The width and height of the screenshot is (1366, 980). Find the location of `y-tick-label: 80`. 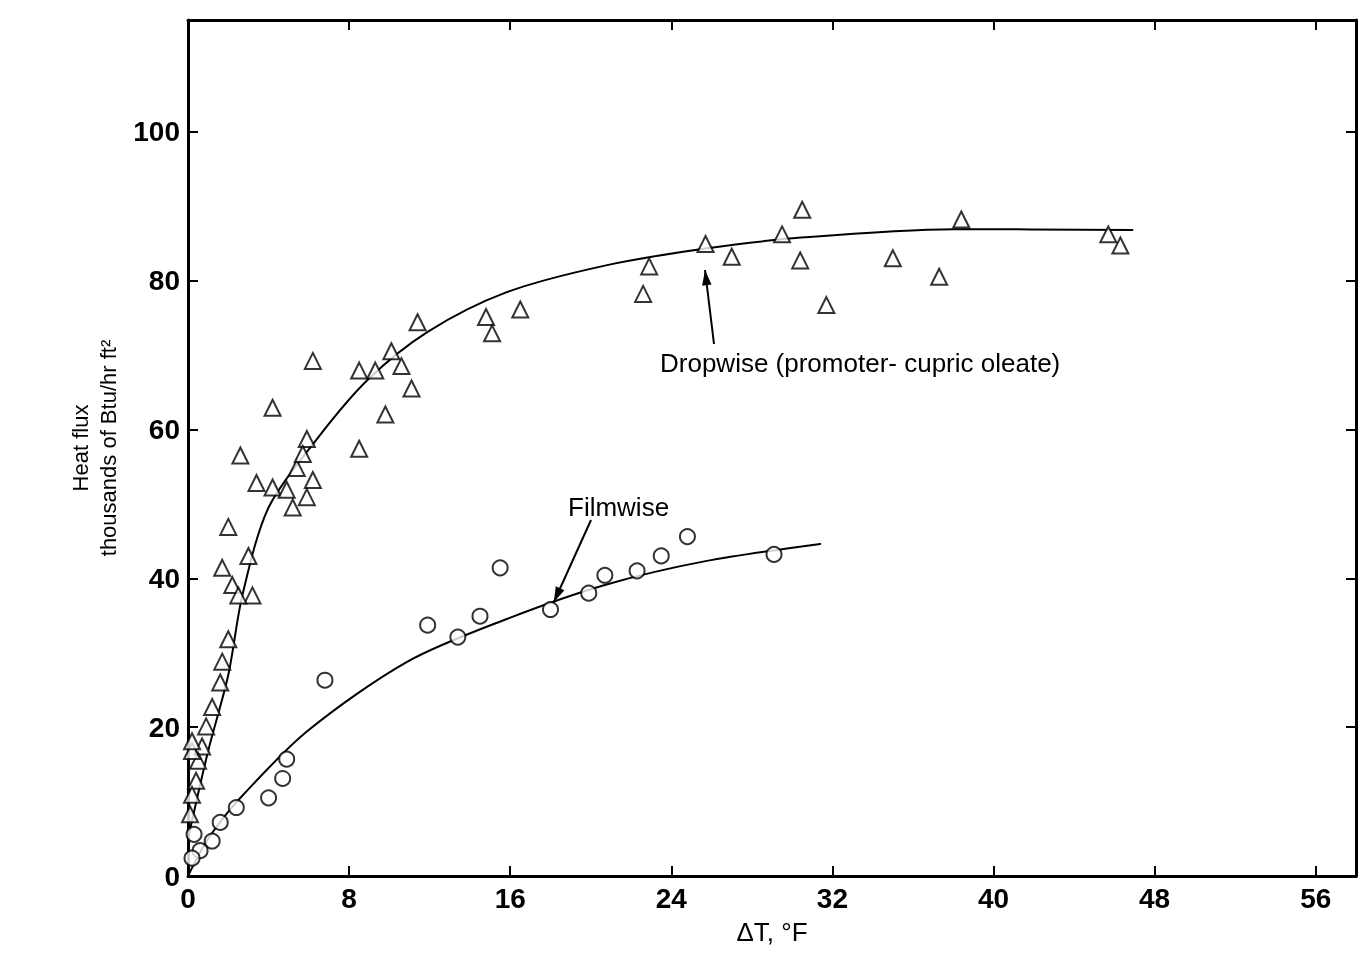

y-tick-label: 80 is located at coordinates (164, 281).